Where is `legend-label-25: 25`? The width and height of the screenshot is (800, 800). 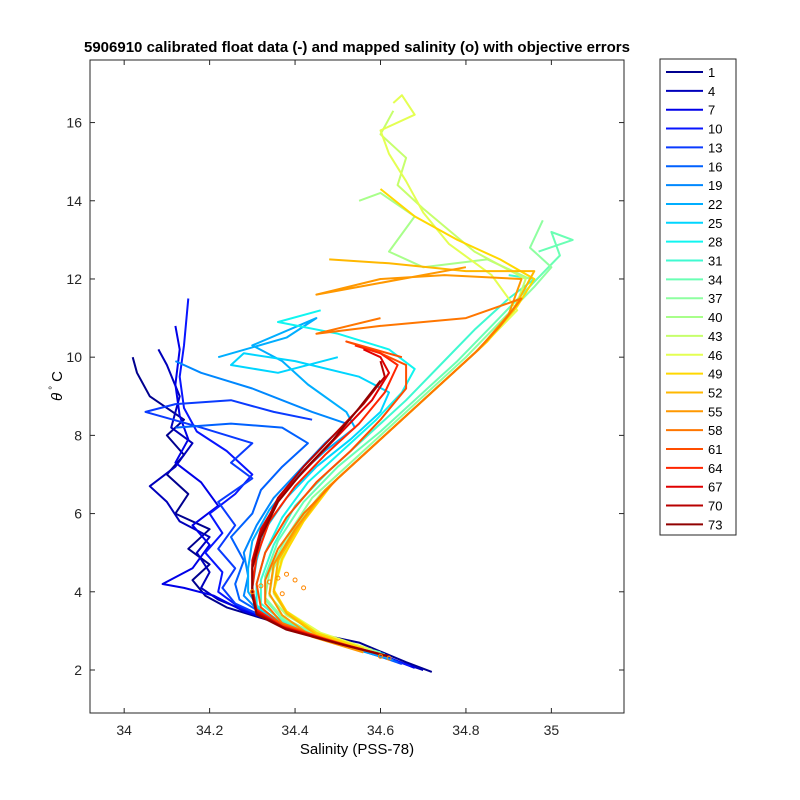 legend-label-25: 25 is located at coordinates (715, 223).